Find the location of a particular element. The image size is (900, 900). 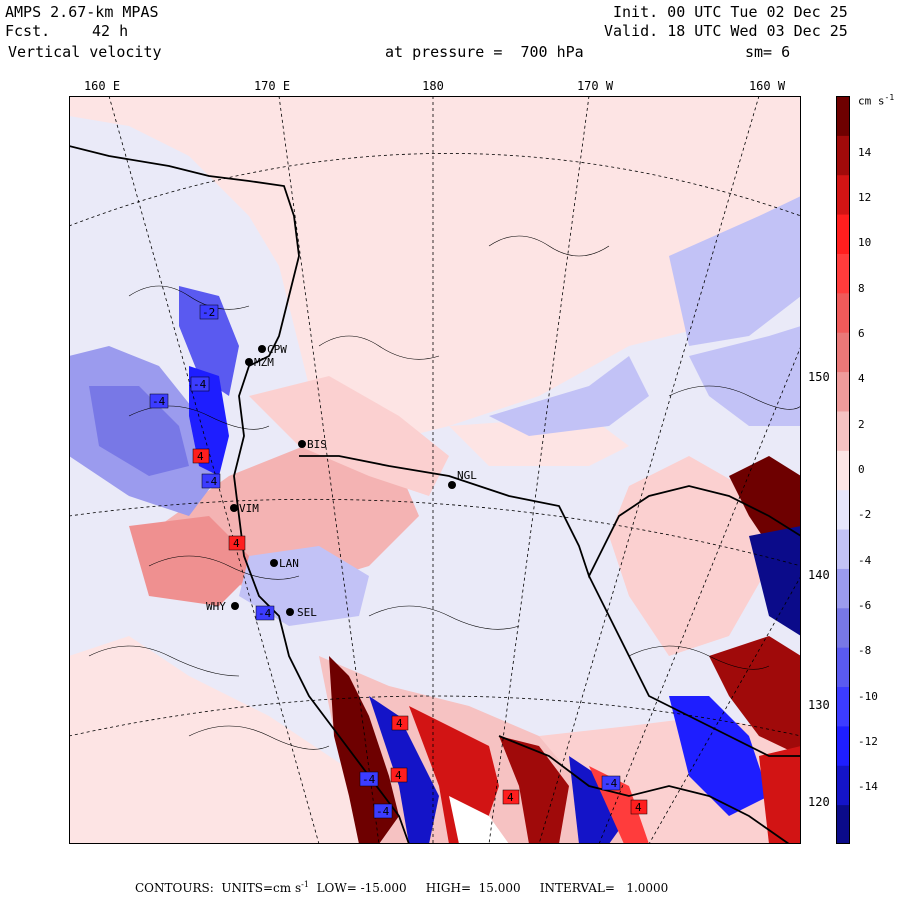

svg-text: BIS is located at coordinates (317, 444).